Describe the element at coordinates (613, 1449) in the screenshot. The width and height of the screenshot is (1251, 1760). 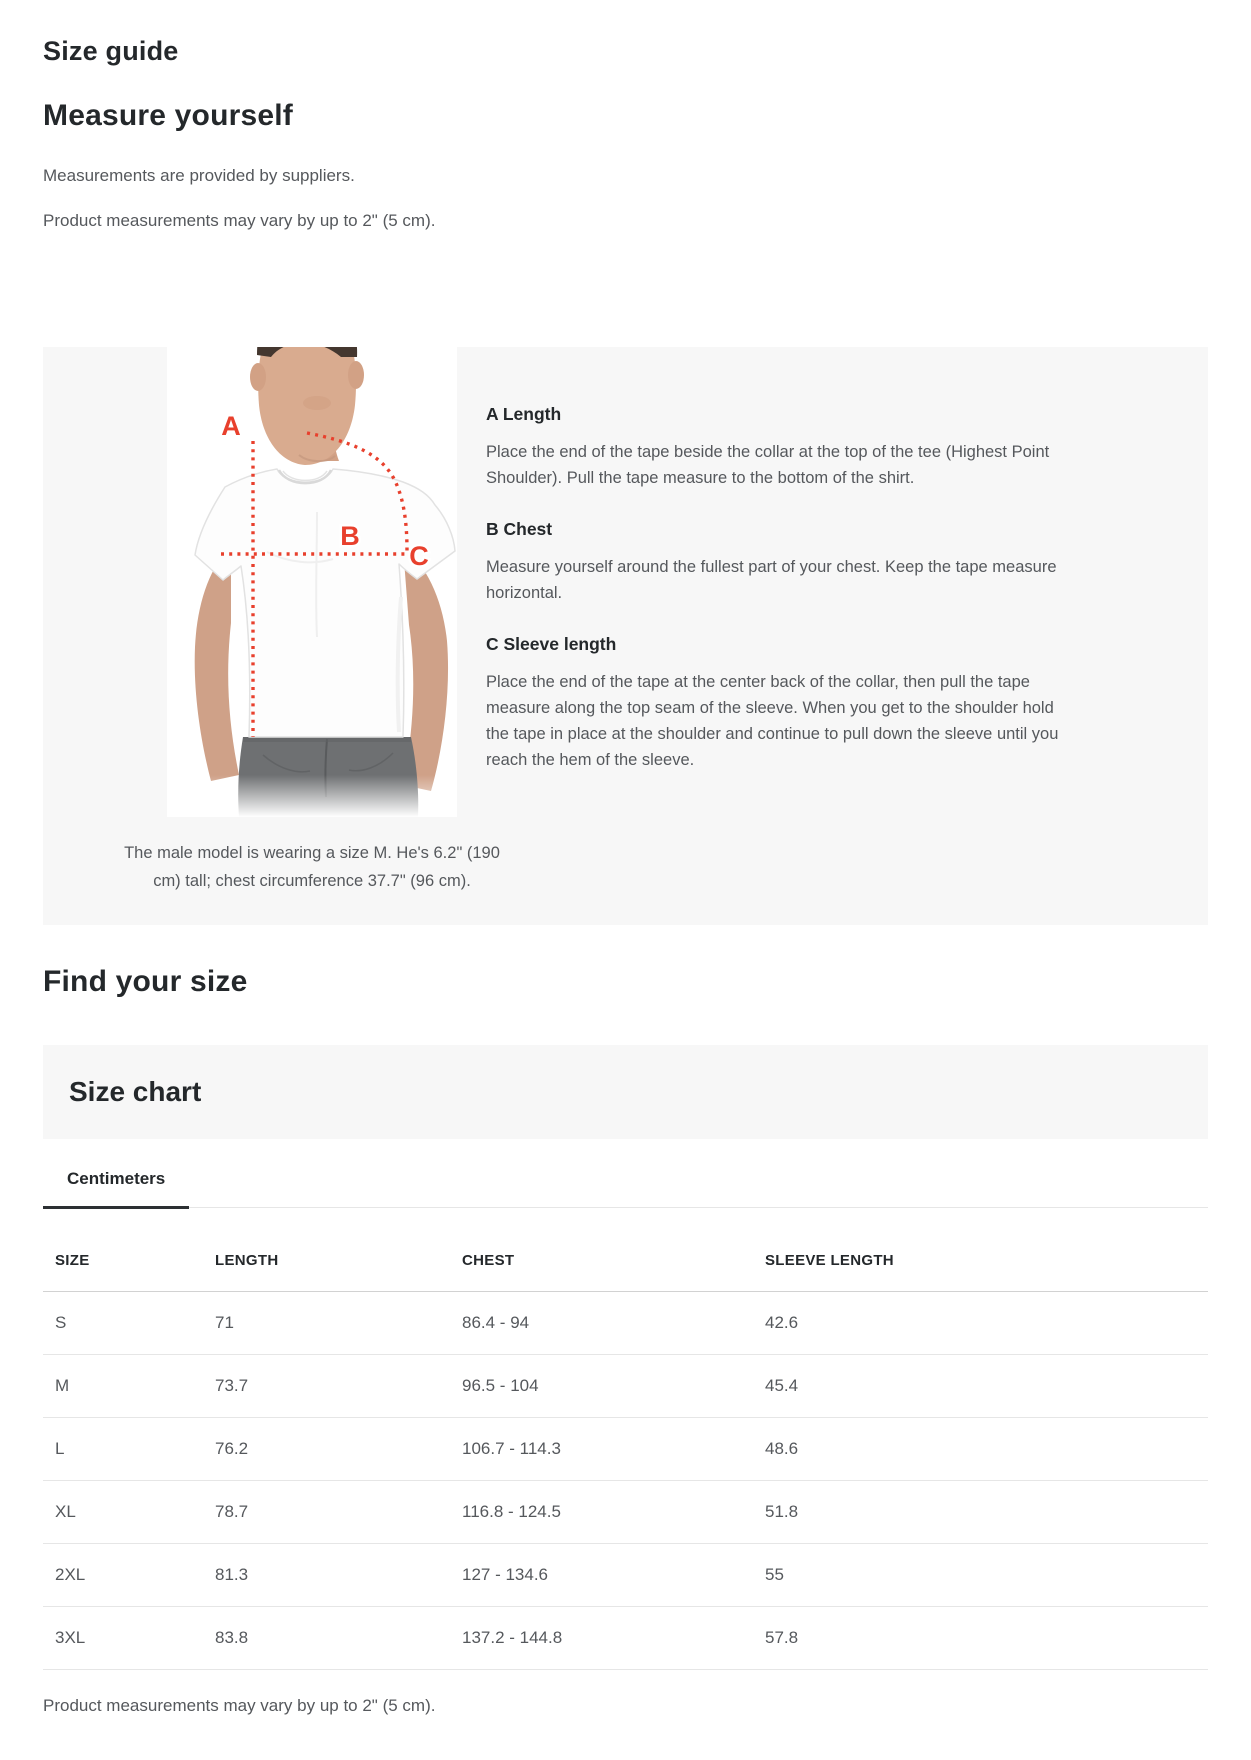
I see `cell-chest: 106.7 - 114.3` at that location.